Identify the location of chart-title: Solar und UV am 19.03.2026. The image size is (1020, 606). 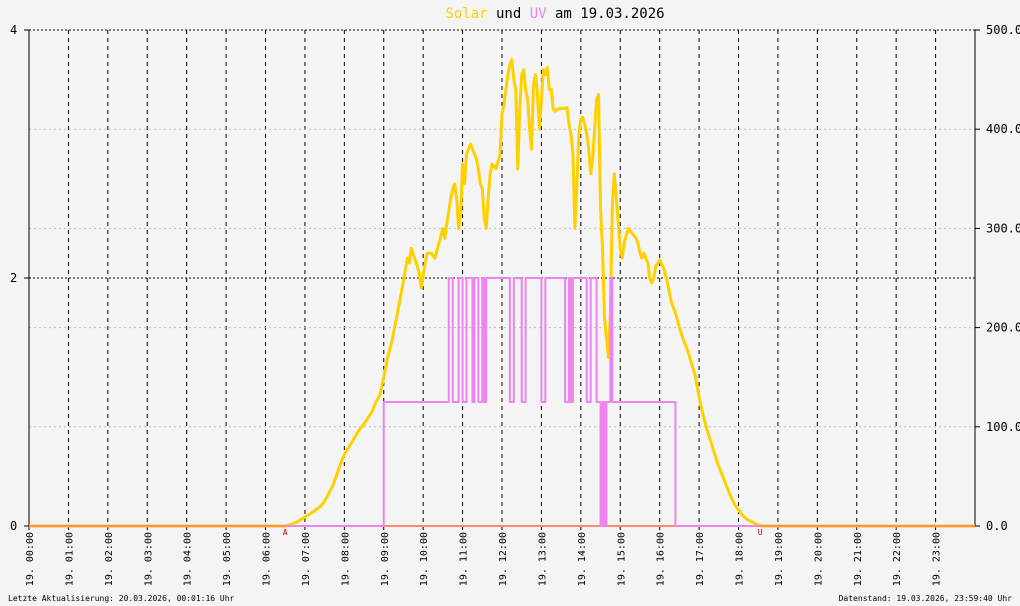
(554, 14).